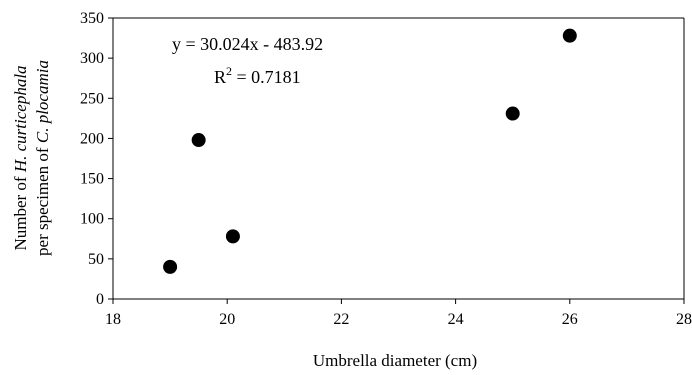 The height and width of the screenshot is (375, 692). Describe the element at coordinates (92, 18) in the screenshot. I see `y-tick-label: 350` at that location.